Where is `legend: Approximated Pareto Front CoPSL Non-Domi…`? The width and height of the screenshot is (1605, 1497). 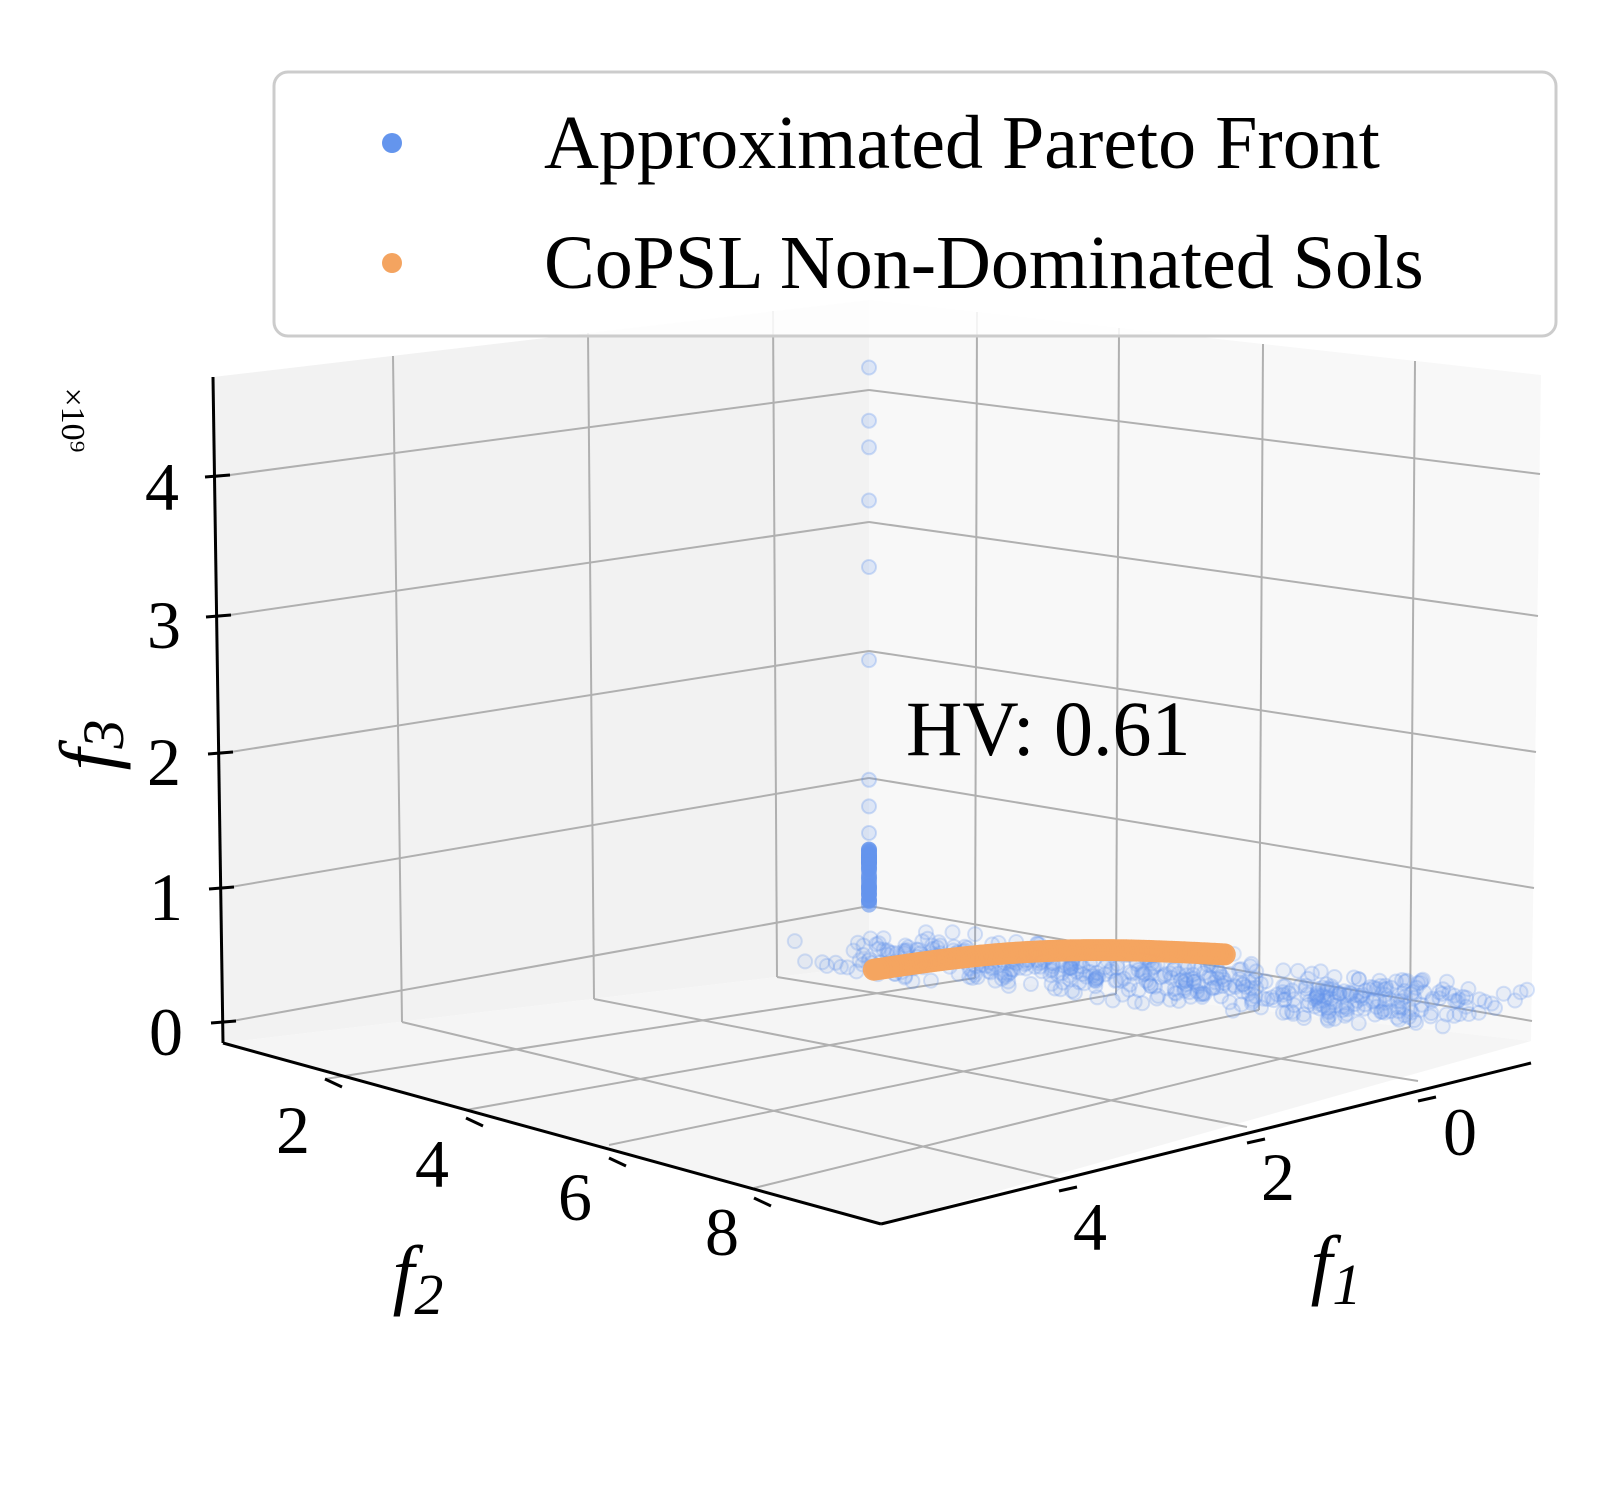 legend: Approximated Pareto Front CoPSL Non-Domi… is located at coordinates (915, 204).